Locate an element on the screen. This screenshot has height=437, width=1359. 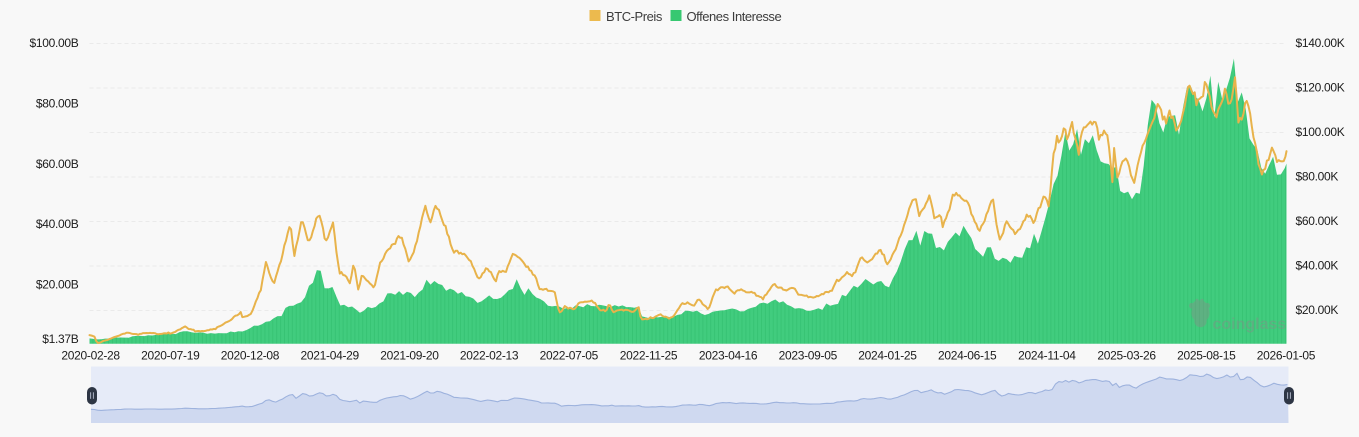
svg-text: BTC-Preis is located at coordinates (634, 16).